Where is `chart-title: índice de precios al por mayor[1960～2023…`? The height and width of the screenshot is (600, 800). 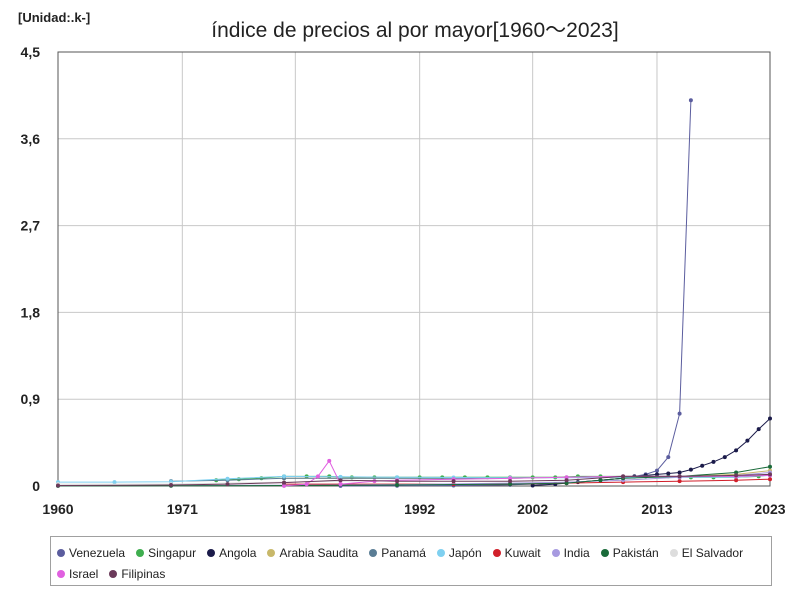 chart-title: índice de precios al por mayor[1960～2023… is located at coordinates (415, 30).